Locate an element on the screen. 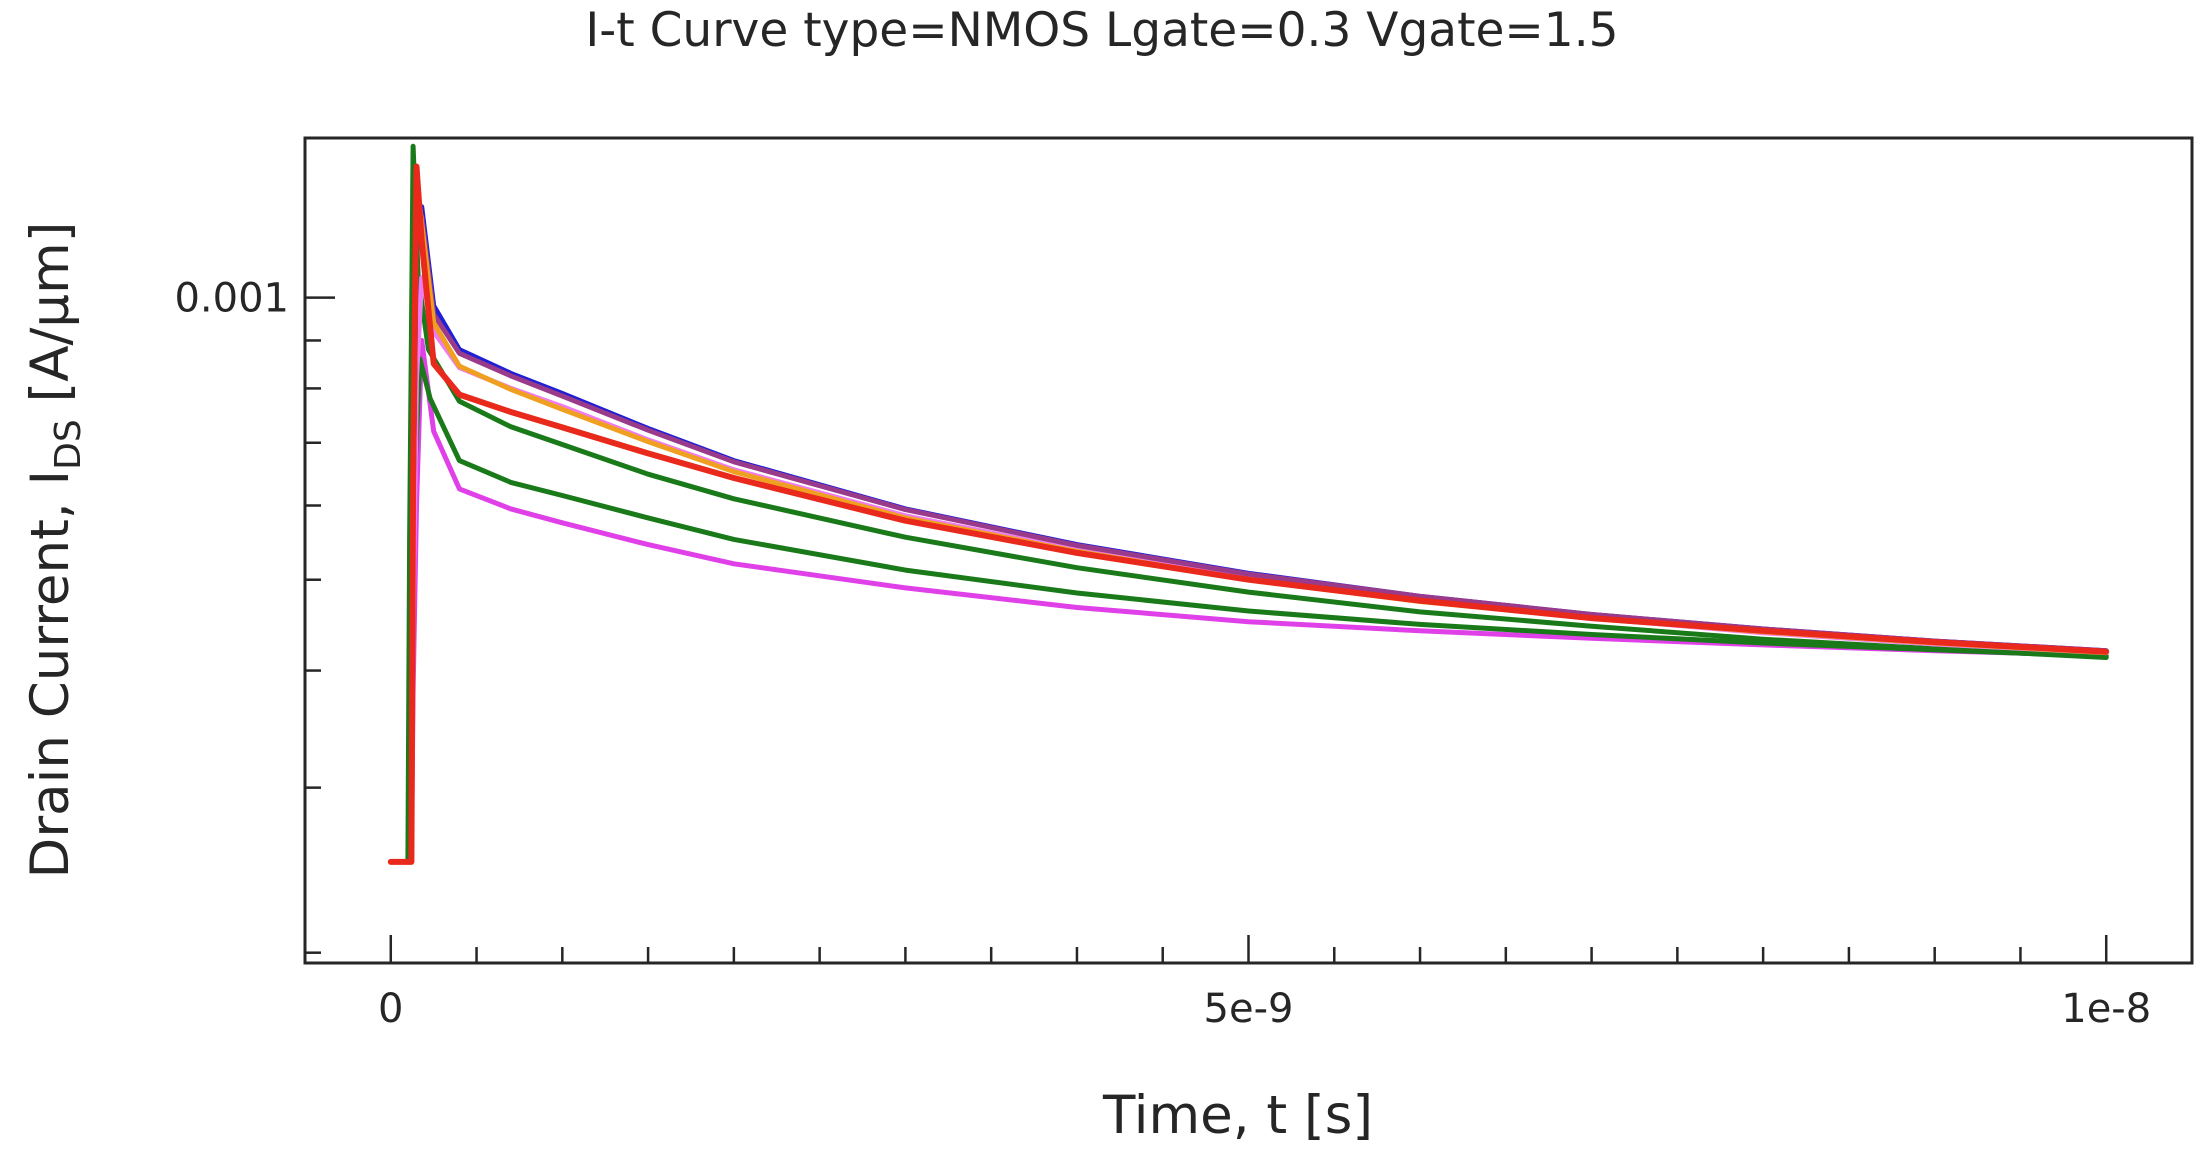 Image resolution: width=2201 pixels, height=1171 pixels. x-tick-label: 1e-8 is located at coordinates (2106, 1009).